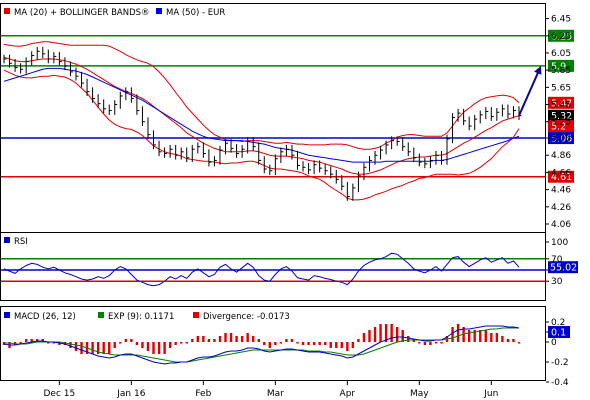  I want to click on legend-swatch-ma50, so click(159, 11).